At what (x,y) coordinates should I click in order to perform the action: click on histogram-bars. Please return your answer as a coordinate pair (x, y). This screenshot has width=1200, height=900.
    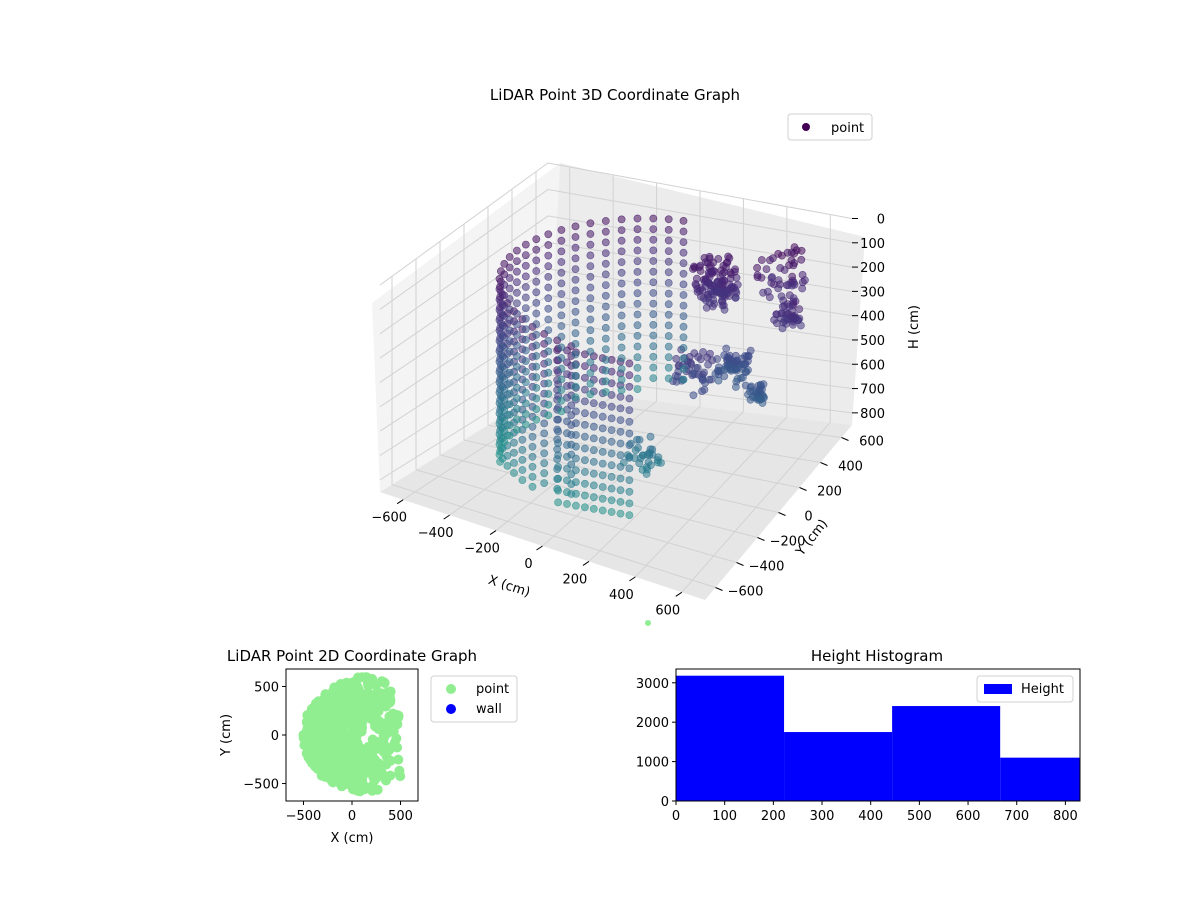
    Looking at the image, I should click on (878, 738).